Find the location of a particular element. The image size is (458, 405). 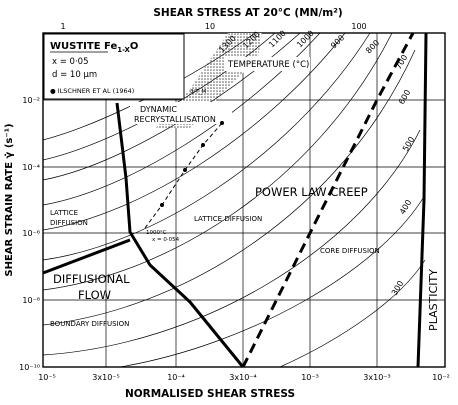

top-tick-10: 10 is located at coordinates (210, 26).